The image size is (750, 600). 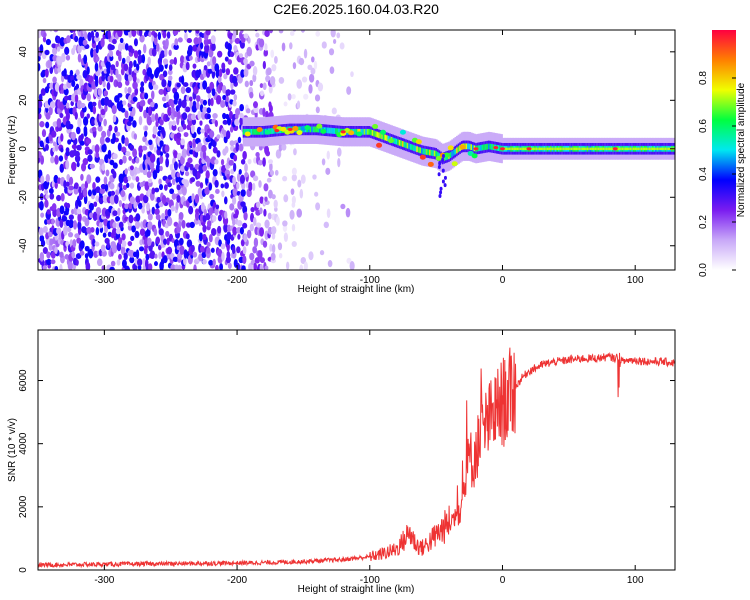 What do you see at coordinates (104, 280) in the screenshot?
I see `spectrogram-xtick-label: -300` at bounding box center [104, 280].